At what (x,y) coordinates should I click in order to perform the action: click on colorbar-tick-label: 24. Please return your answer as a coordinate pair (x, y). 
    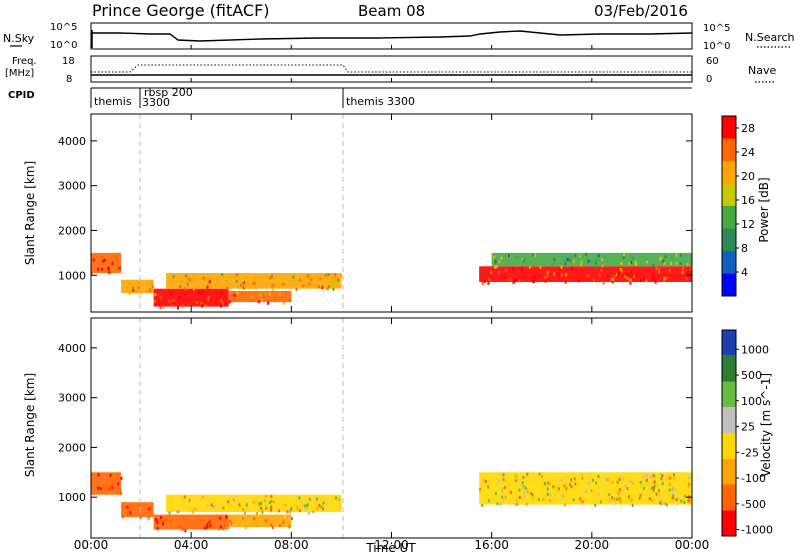
    Looking at the image, I should click on (748, 152).